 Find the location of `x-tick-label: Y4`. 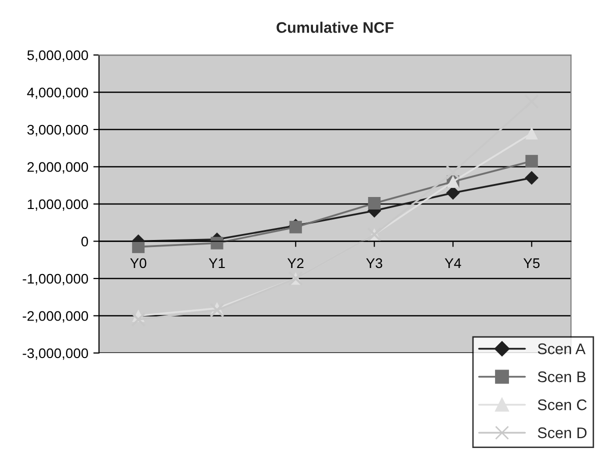

x-tick-label: Y4 is located at coordinates (453, 263).